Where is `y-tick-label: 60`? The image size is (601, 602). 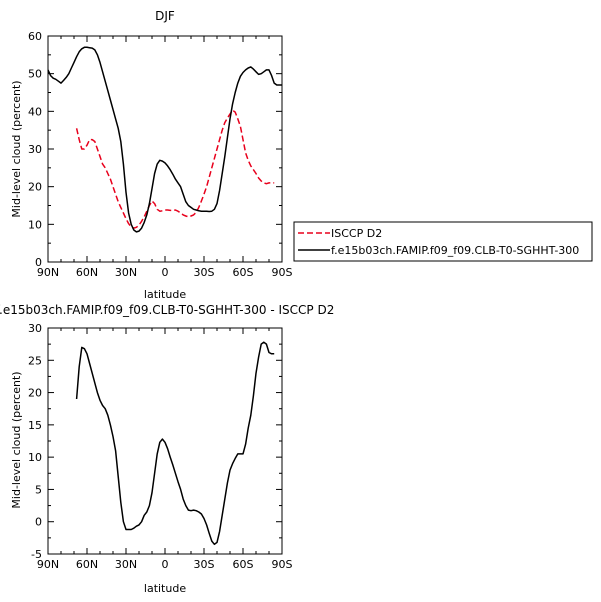
y-tick-label: 60 is located at coordinates (35, 36).